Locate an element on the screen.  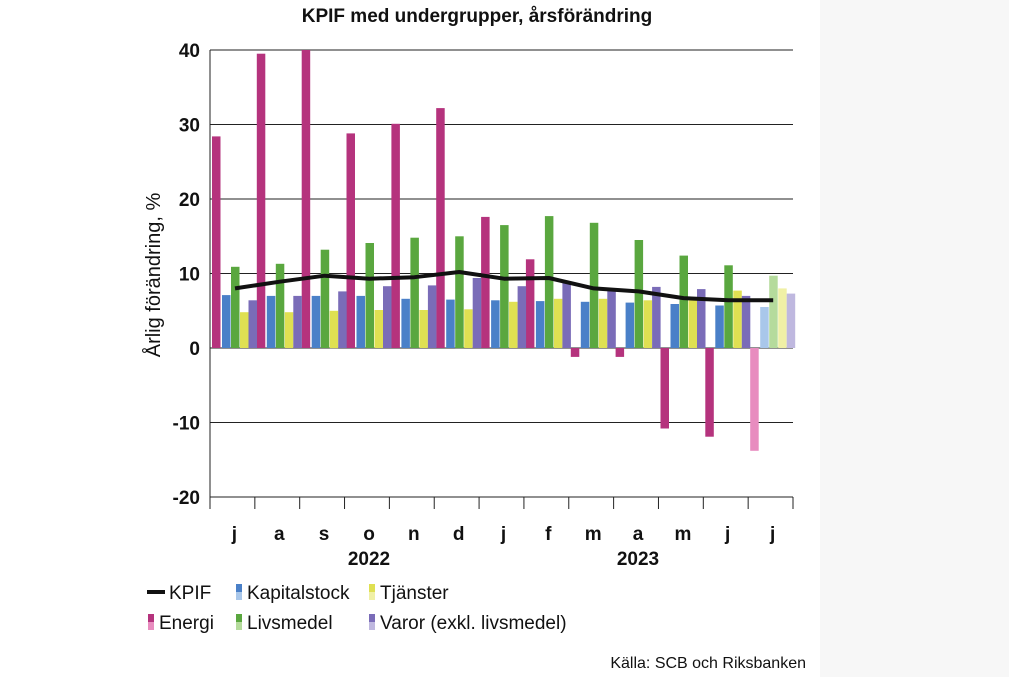
legend-swatch-light-tjänster is located at coordinates (372, 596).